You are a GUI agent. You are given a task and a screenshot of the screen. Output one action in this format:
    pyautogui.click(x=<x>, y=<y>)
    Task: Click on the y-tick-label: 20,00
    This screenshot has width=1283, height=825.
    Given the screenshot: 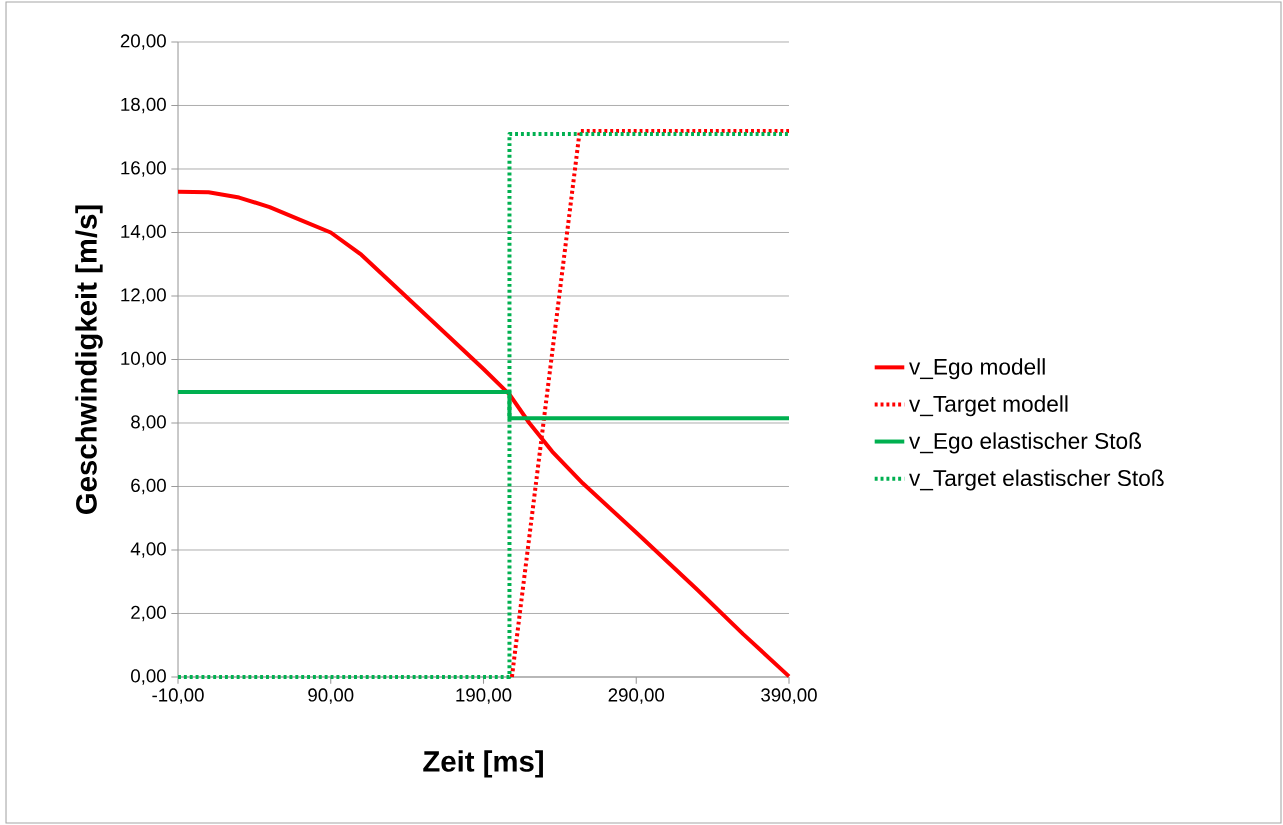 What is the action you would take?
    pyautogui.click(x=143, y=42)
    